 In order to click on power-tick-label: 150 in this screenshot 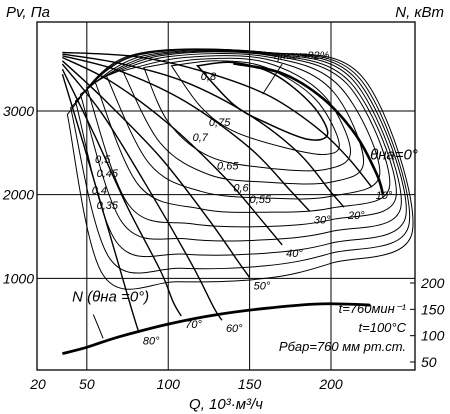, I will do `click(433, 309)`.